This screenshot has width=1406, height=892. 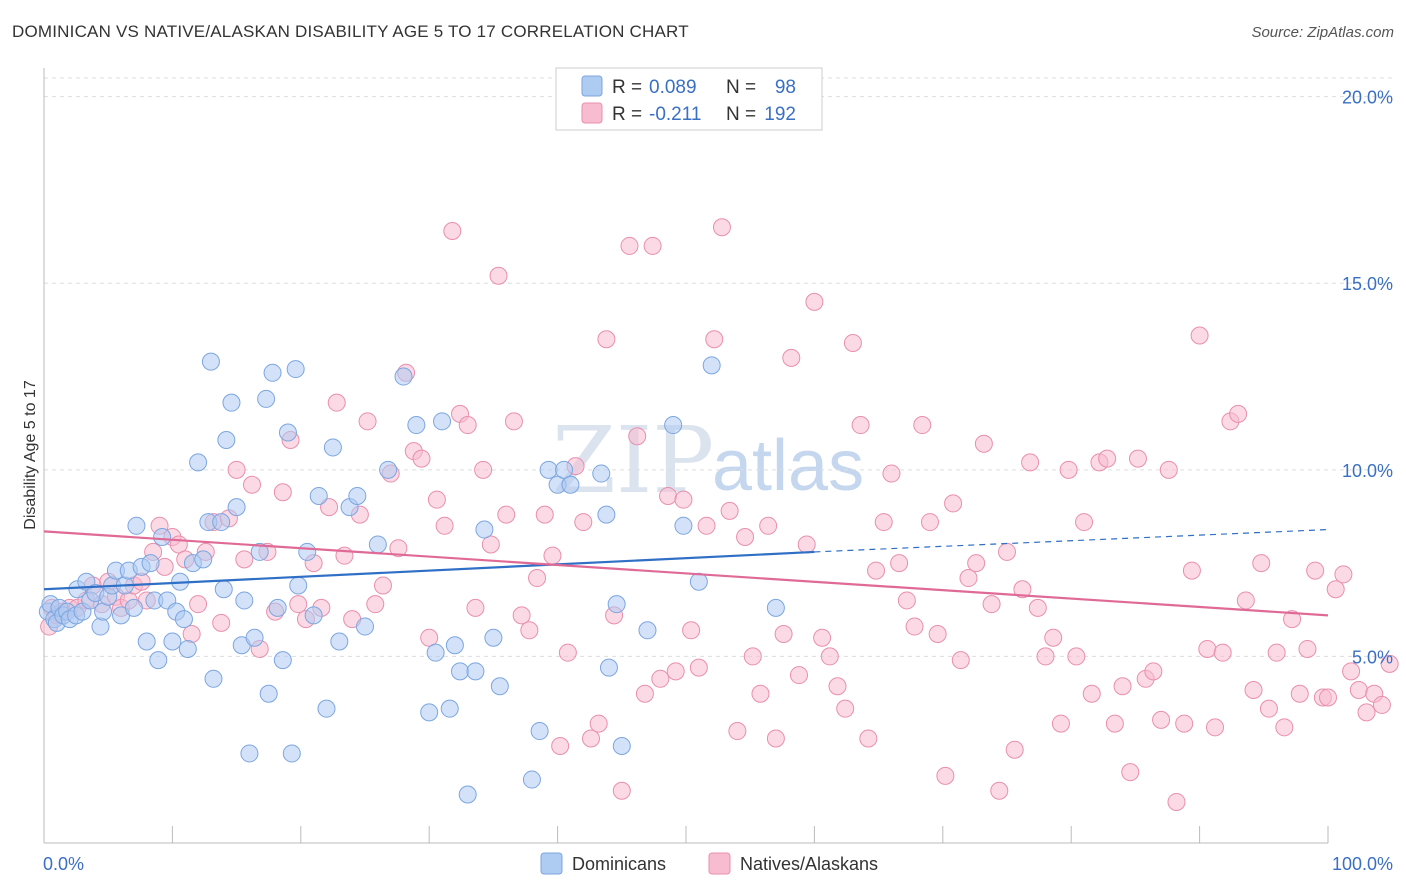 What do you see at coordinates (1362, 864) in the screenshot?
I see `x-tick-label-max: 100.0%` at bounding box center [1362, 864].